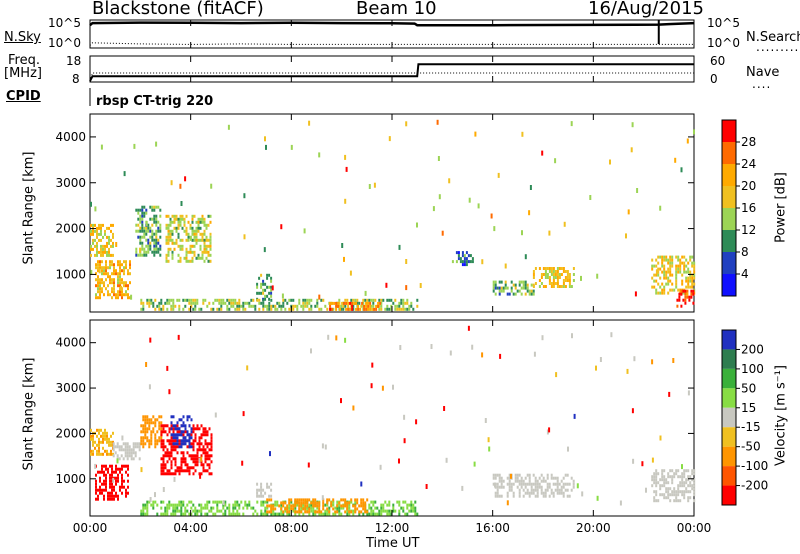  I want to click on x-axis-title: Time UT, so click(393, 543).